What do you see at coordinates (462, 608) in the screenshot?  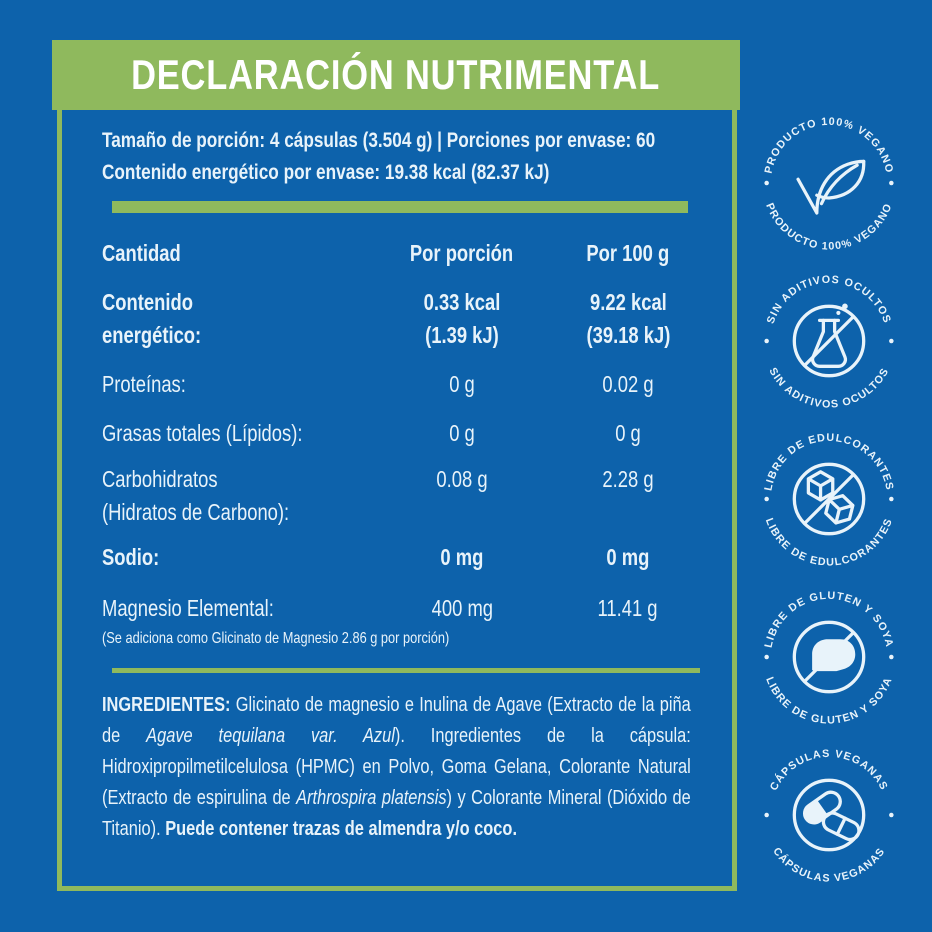 I see `per-serving-value: 400 mg` at bounding box center [462, 608].